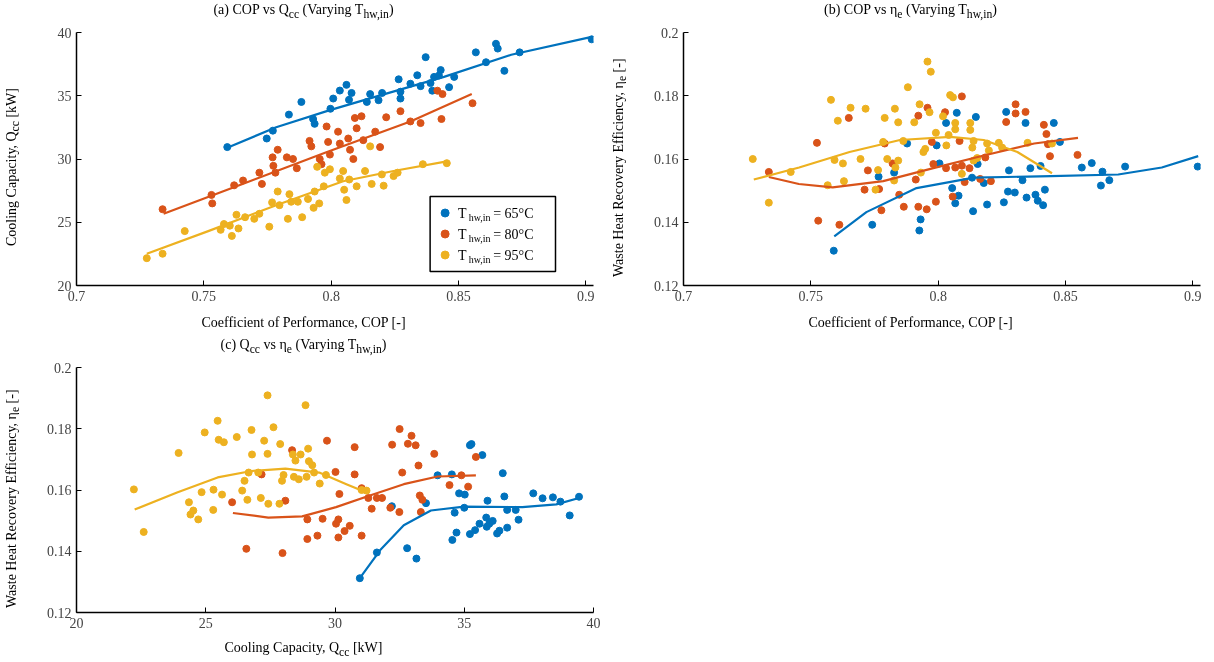 The height and width of the screenshot is (662, 1214). Describe the element at coordinates (303, 12) in the screenshot. I see `chart-title: (a) COP vs Q$_{cc}$ (Varying T$_{hw,in}$)` at that location.